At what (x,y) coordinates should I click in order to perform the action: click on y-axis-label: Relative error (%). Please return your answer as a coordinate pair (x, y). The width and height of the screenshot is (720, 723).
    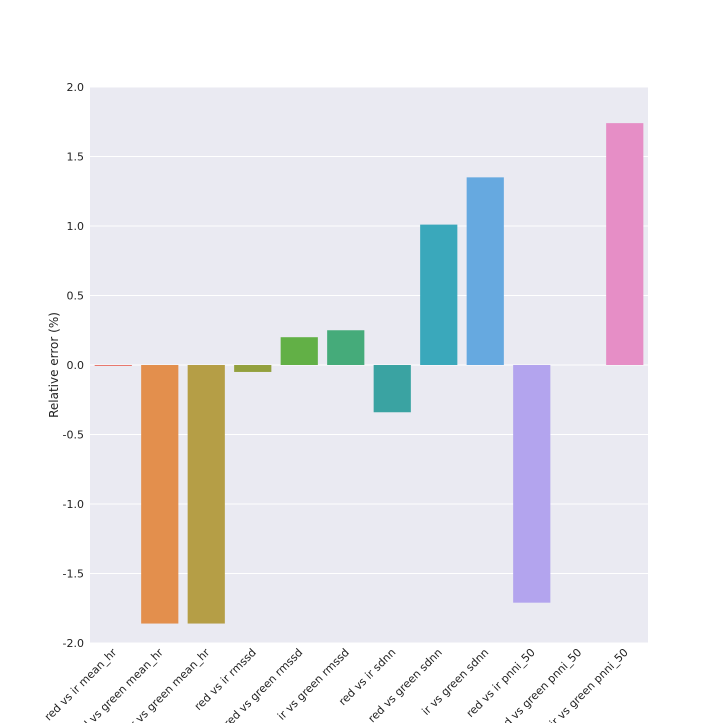
    Looking at the image, I should click on (54, 365).